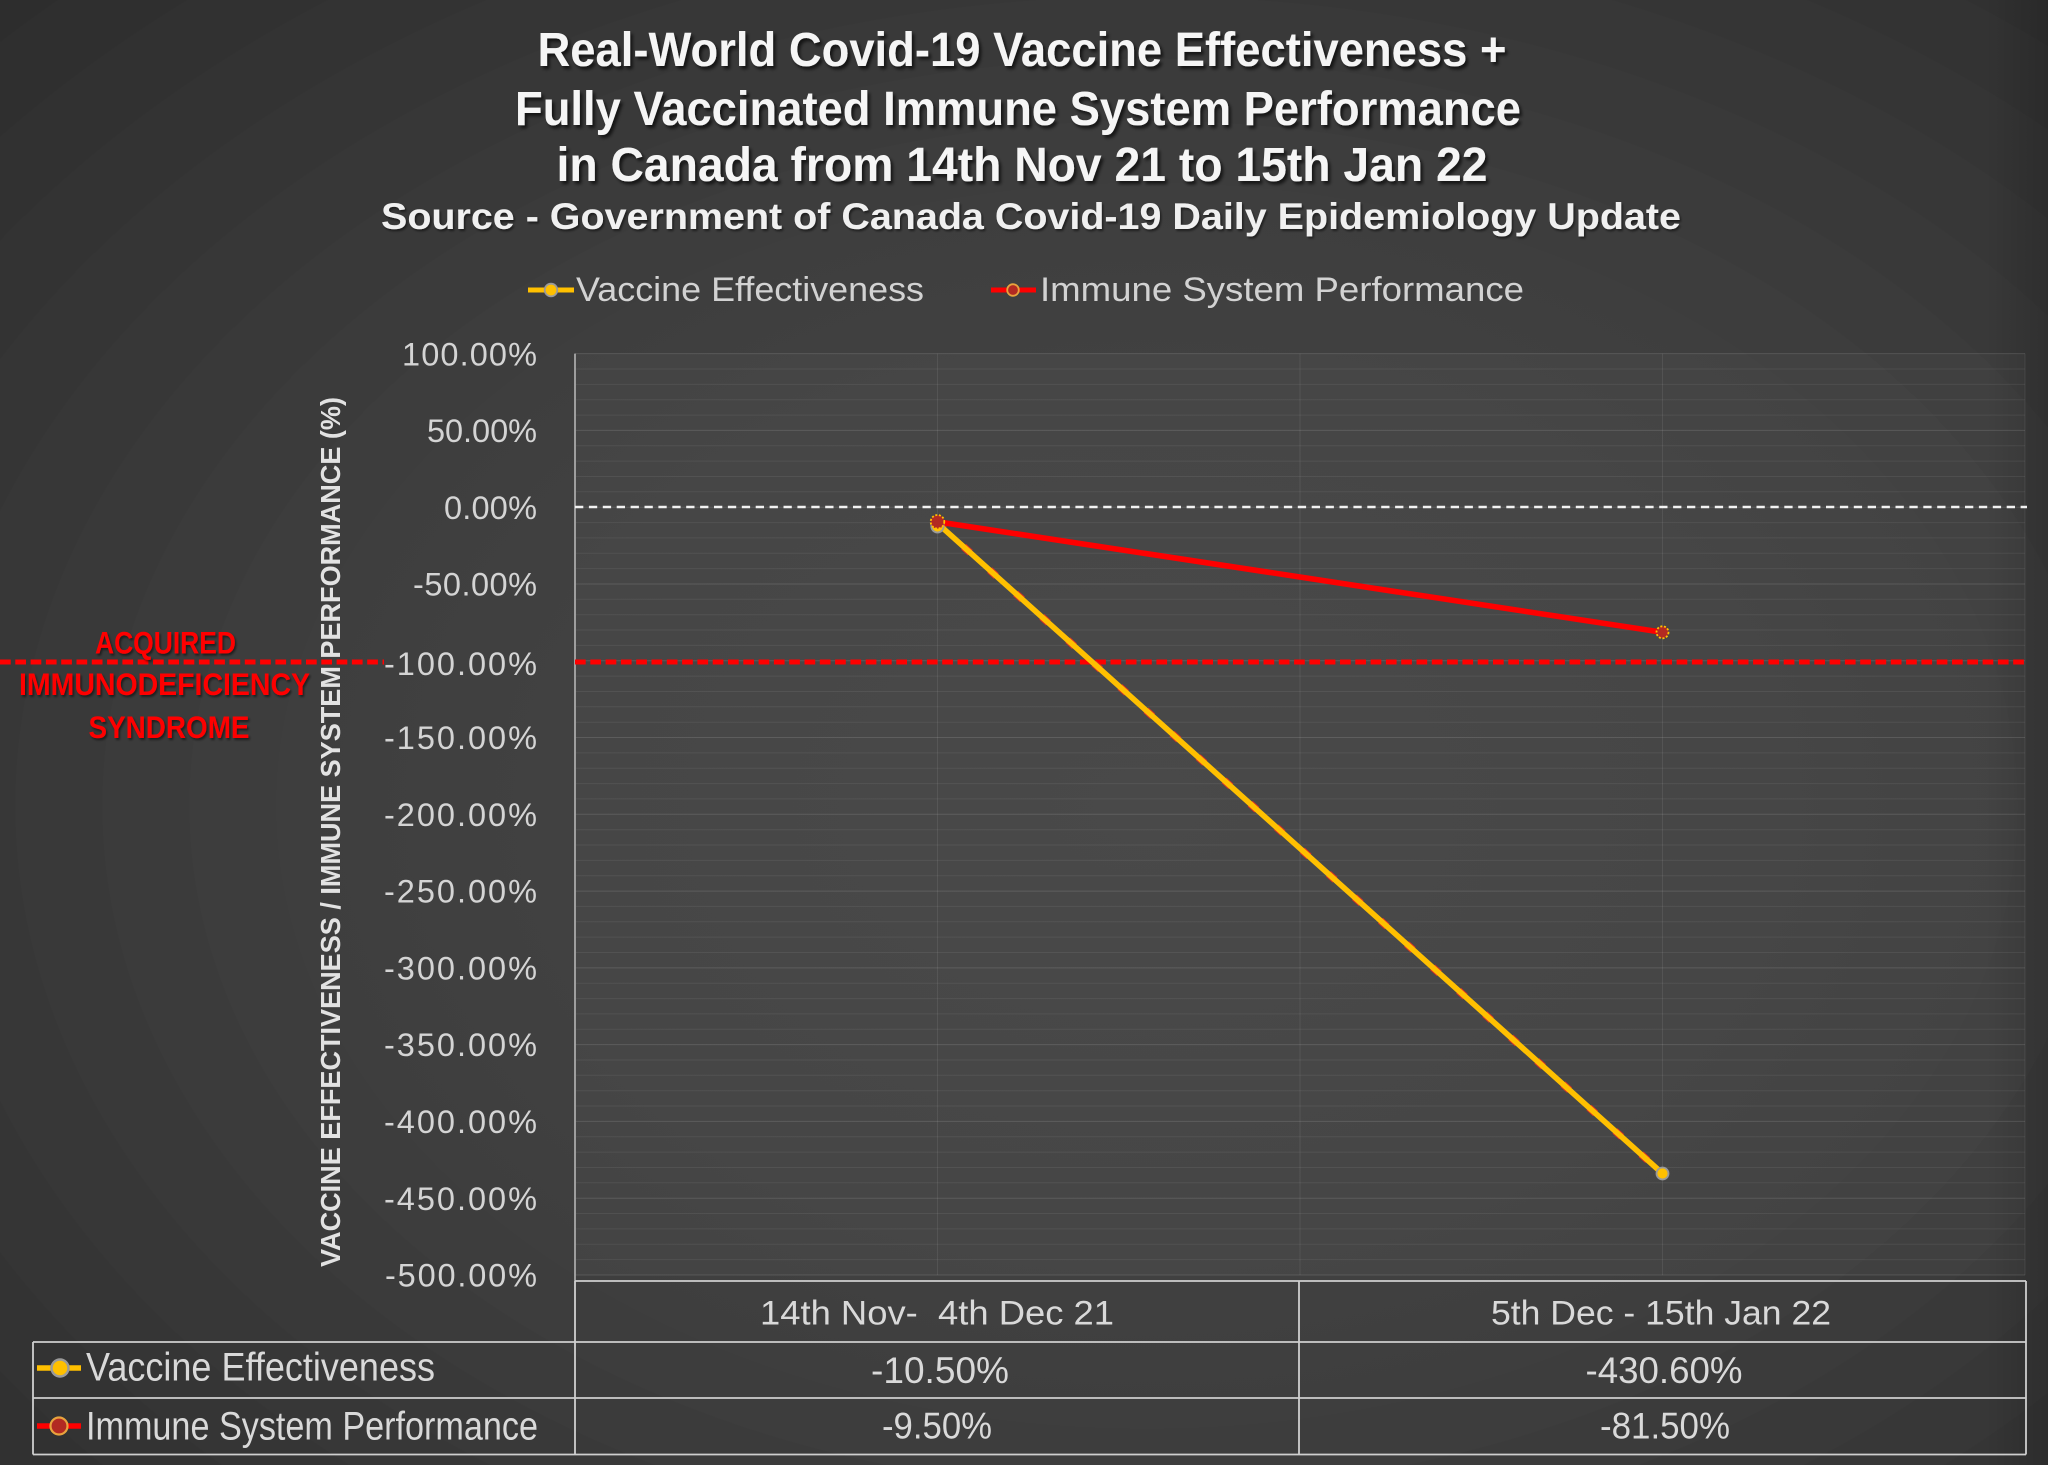 Image resolution: width=2048 pixels, height=1465 pixels. Describe the element at coordinates (460, 738) in the screenshot. I see `svg-text: -150.00%` at that location.